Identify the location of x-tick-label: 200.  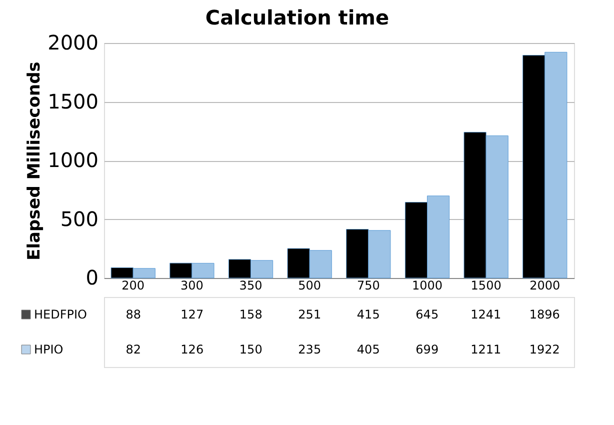
(133, 285).